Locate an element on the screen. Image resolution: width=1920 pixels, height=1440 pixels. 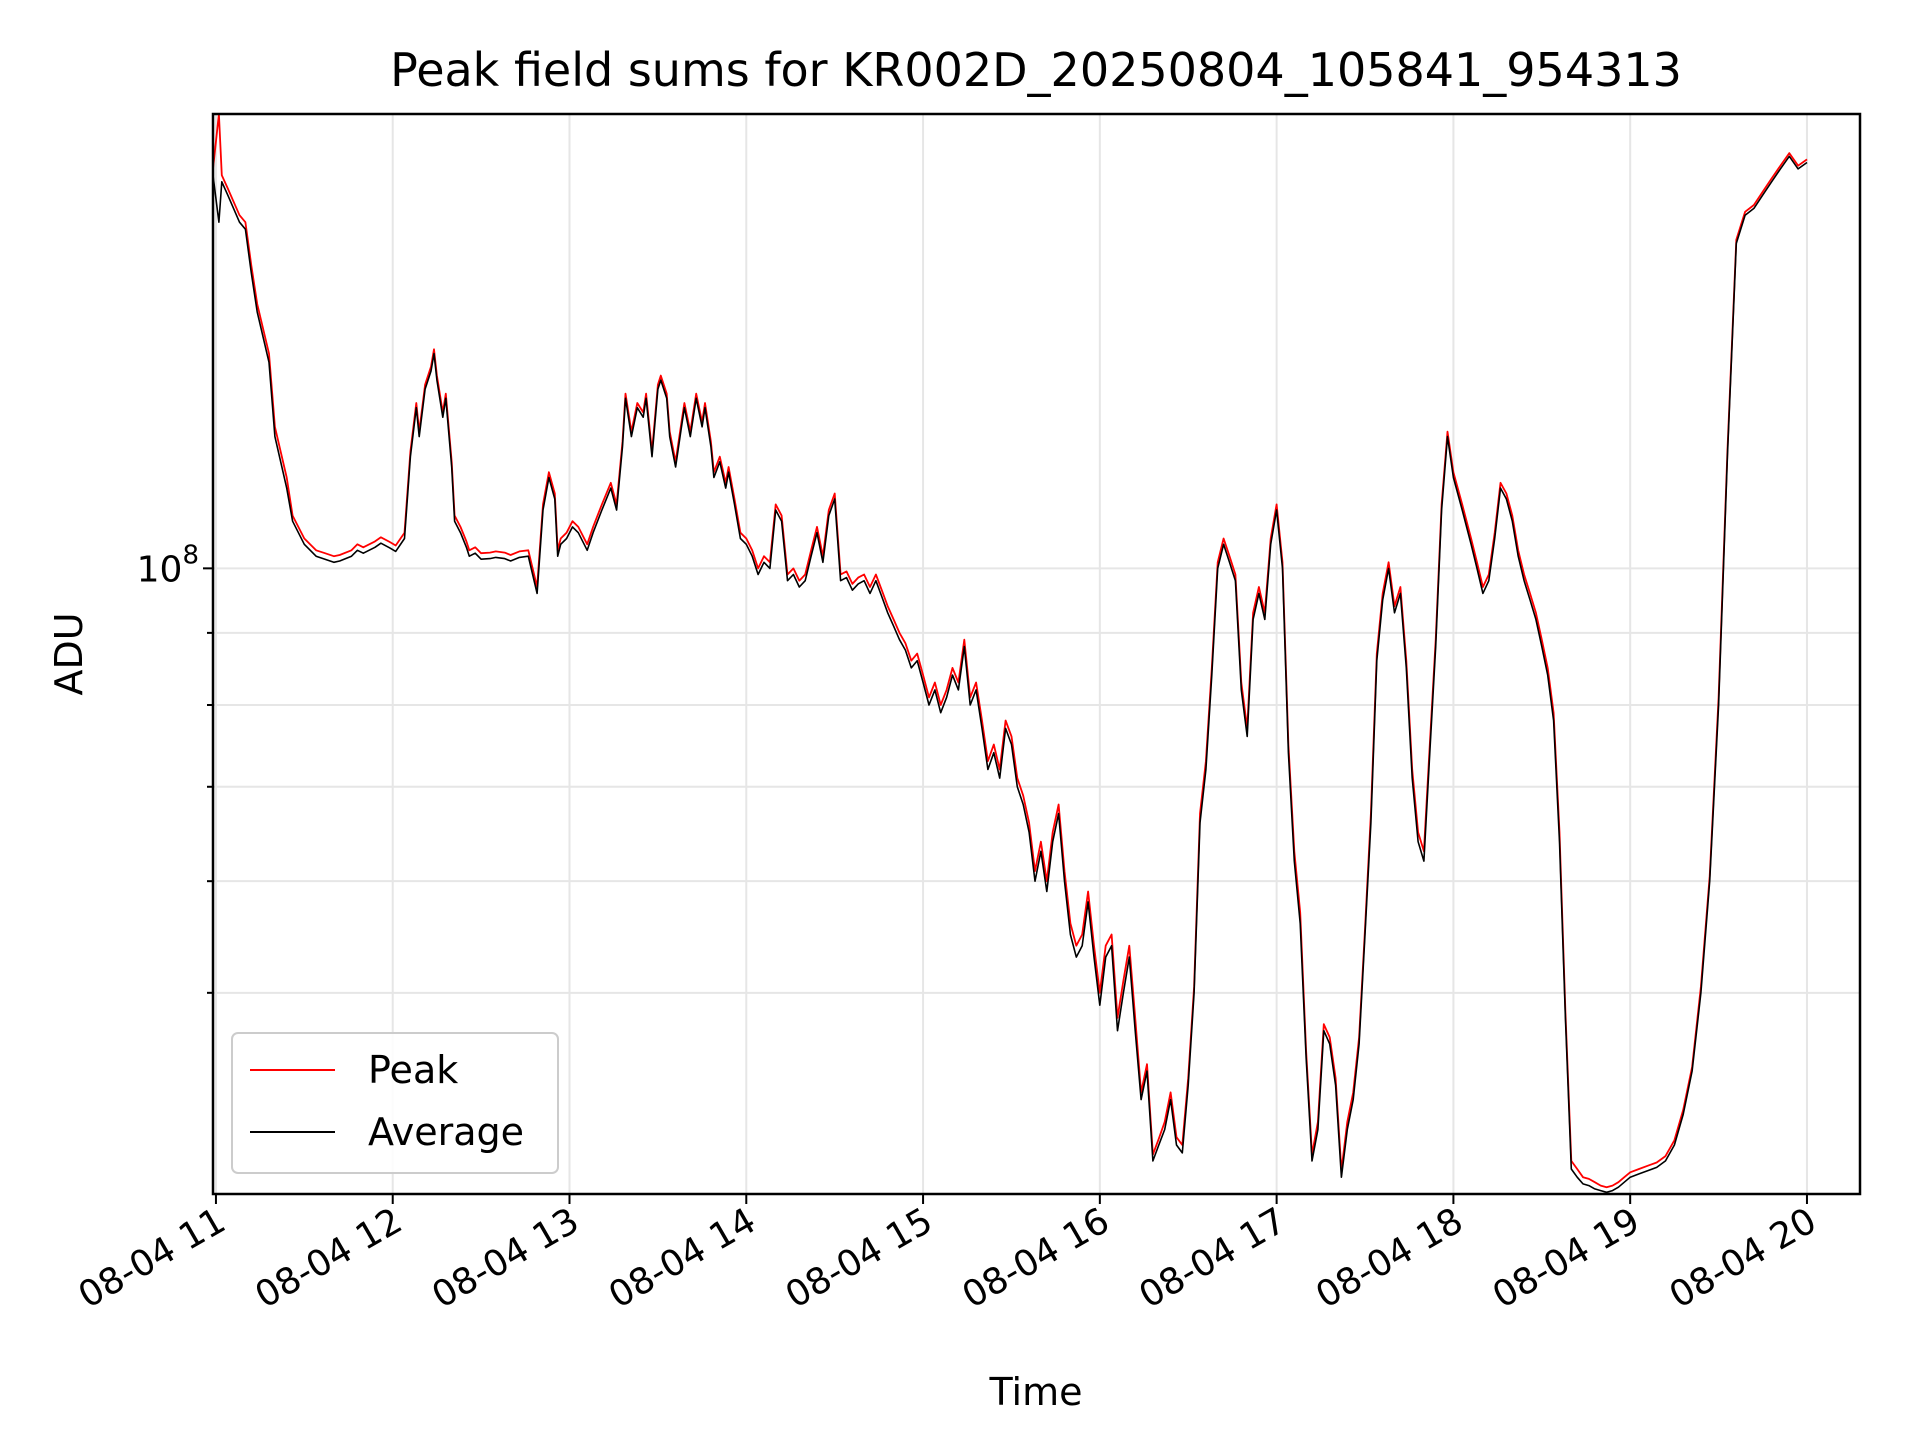
x-tick-label: 08-04 11 is located at coordinates (152, 1258).